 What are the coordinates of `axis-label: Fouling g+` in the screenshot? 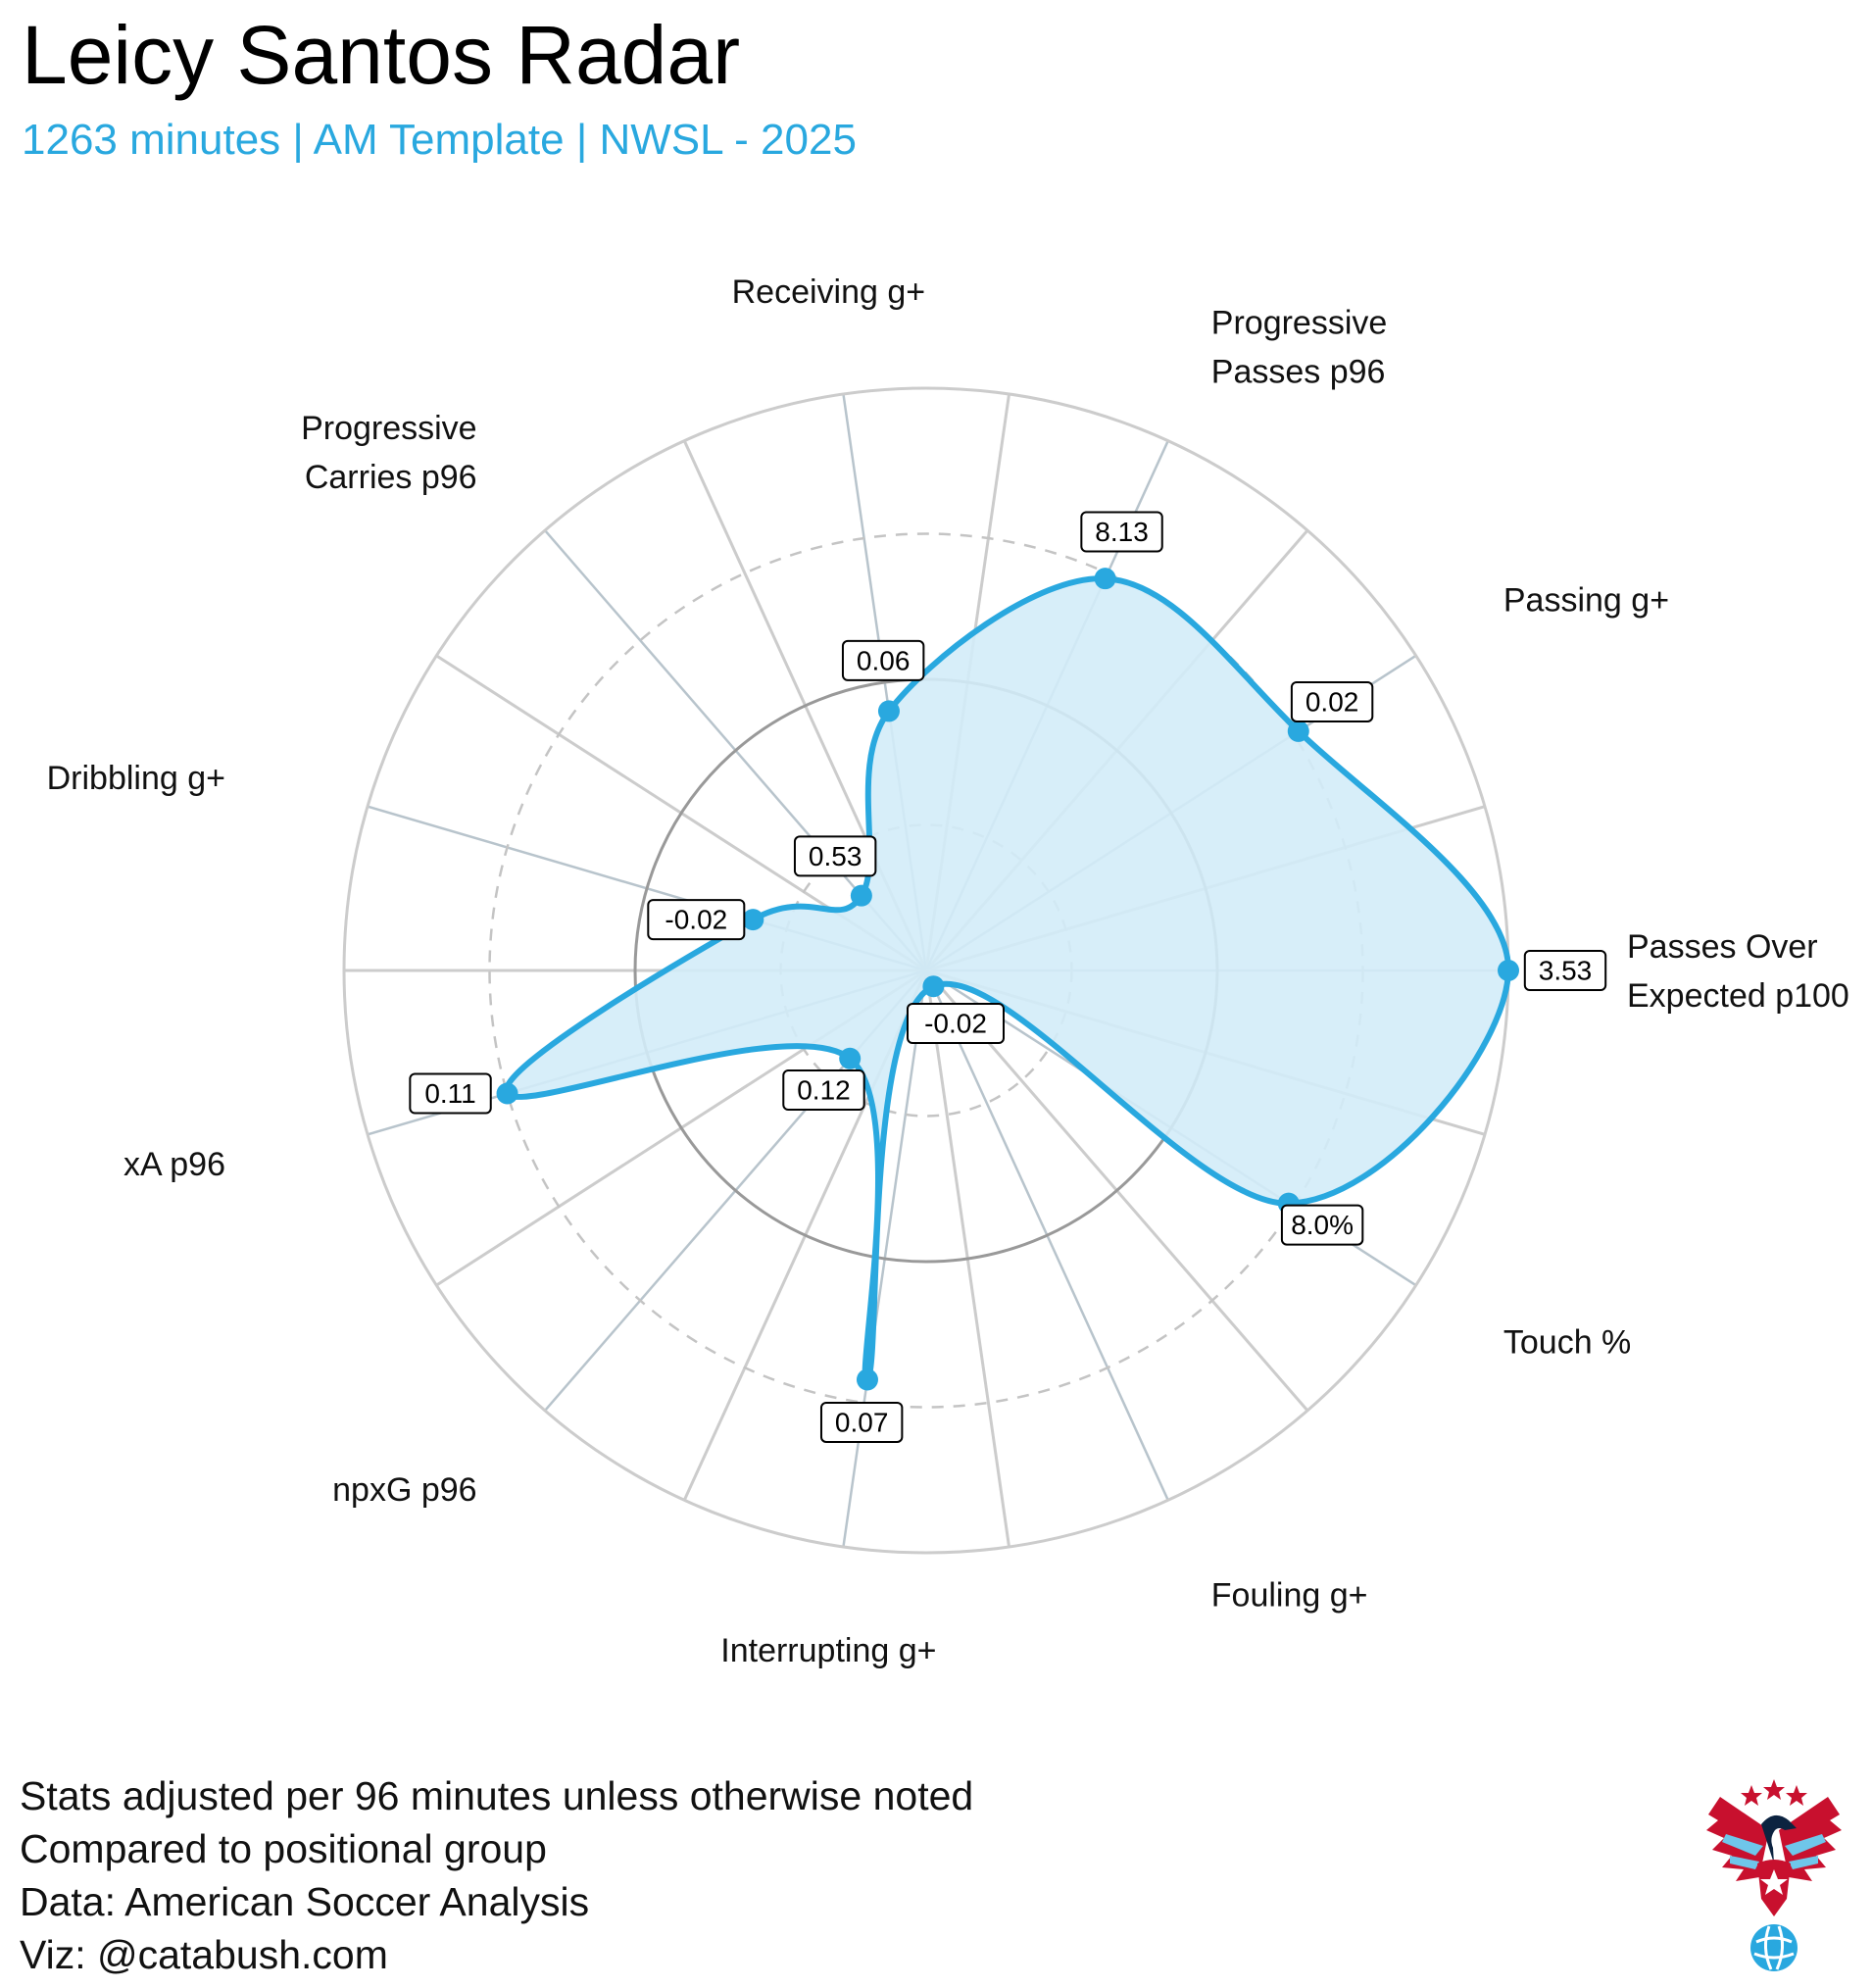 It's located at (1289, 1596).